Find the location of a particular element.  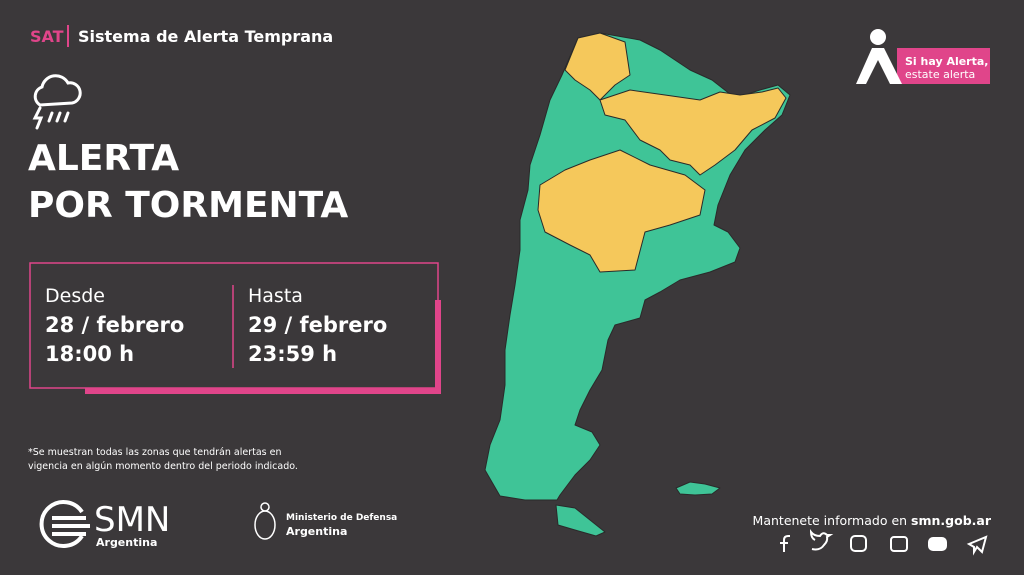

map-yellow-ne is located at coordinates (693, 131).